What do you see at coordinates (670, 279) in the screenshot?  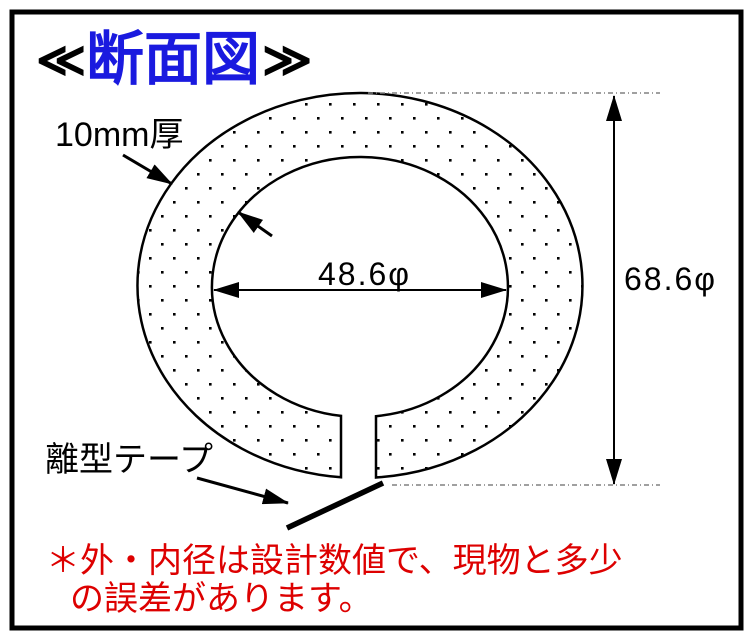 I see `outer-diameter-value: 68.6φ` at bounding box center [670, 279].